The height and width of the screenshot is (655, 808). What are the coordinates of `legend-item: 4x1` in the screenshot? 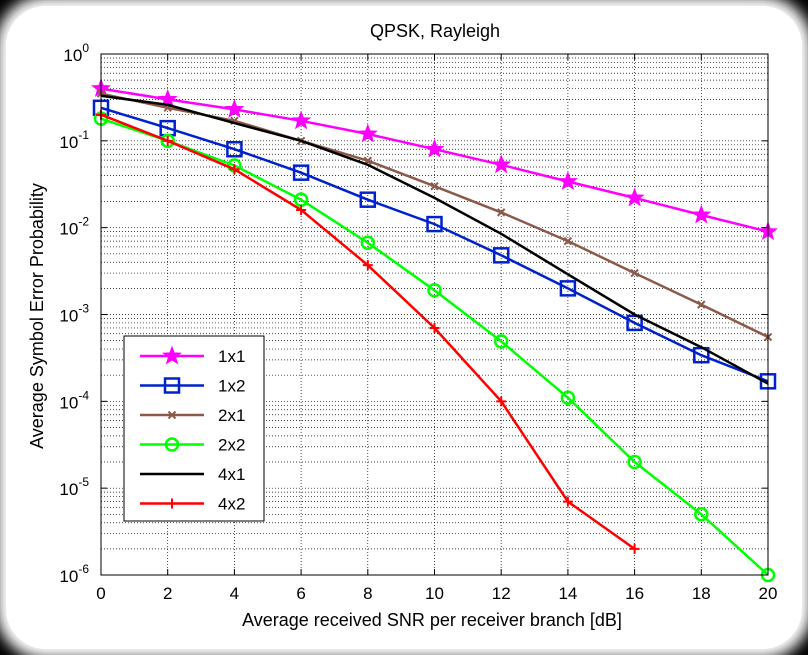 It's located at (192, 474).